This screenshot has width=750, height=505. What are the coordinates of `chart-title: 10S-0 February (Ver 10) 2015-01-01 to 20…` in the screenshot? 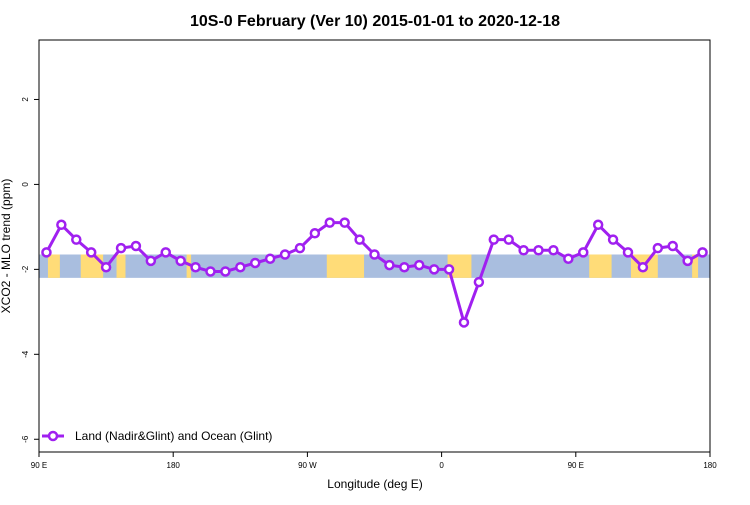 It's located at (375, 21).